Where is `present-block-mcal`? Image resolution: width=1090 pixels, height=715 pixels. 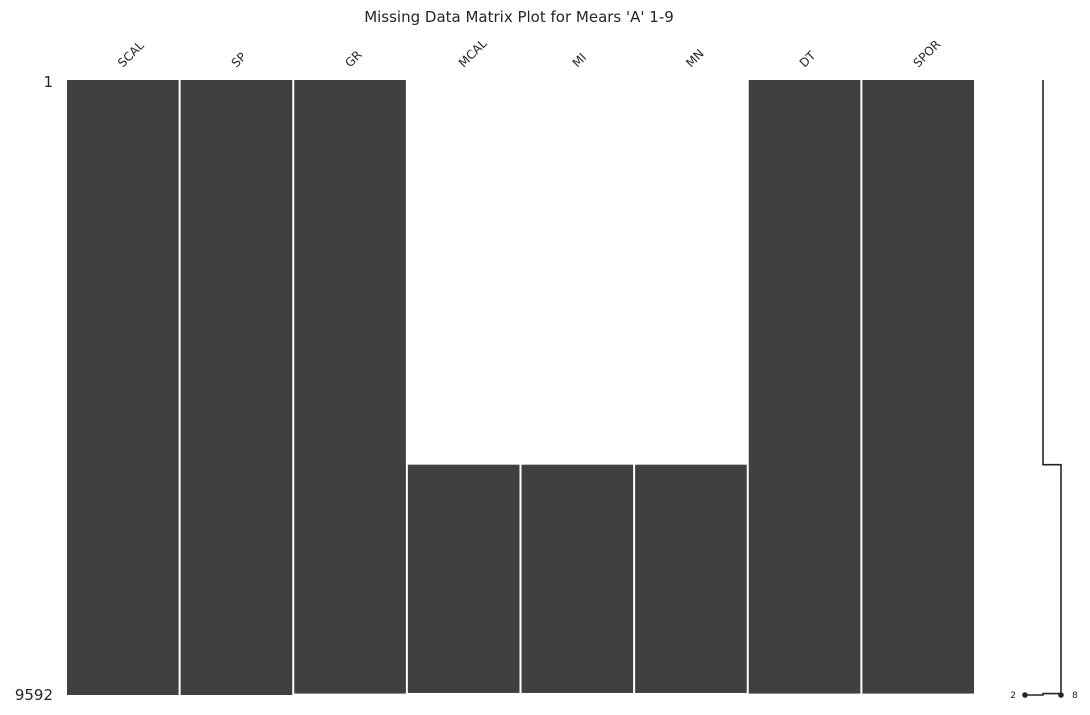 present-block-mcal is located at coordinates (463, 578).